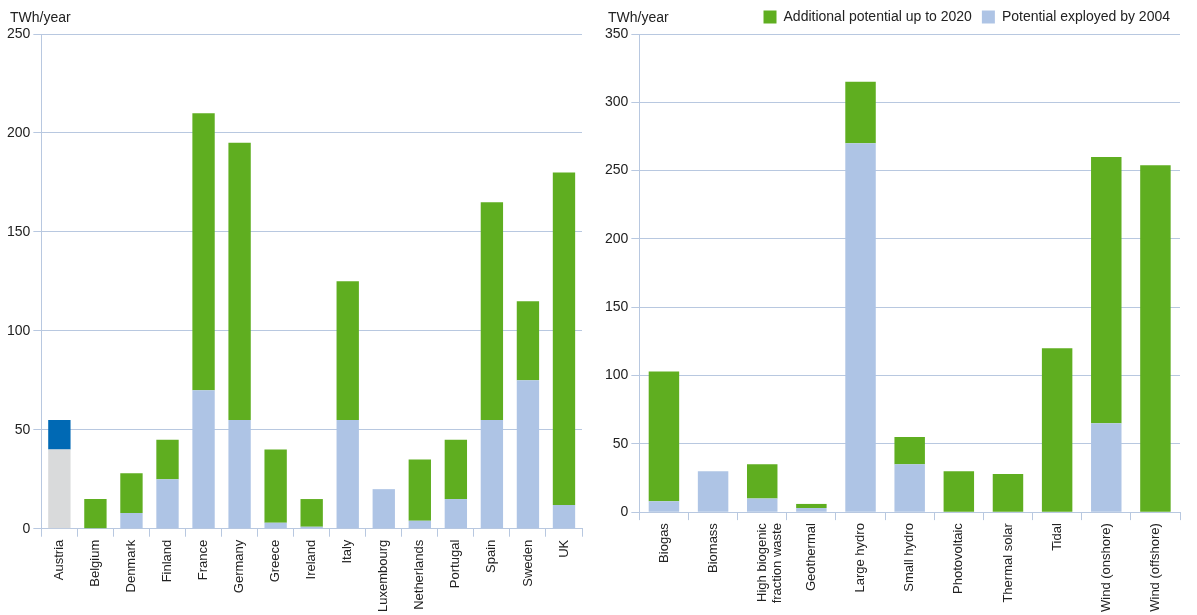 The image size is (1197, 615). Describe the element at coordinates (167, 561) in the screenshot. I see `x-tick-label: Finland` at that location.